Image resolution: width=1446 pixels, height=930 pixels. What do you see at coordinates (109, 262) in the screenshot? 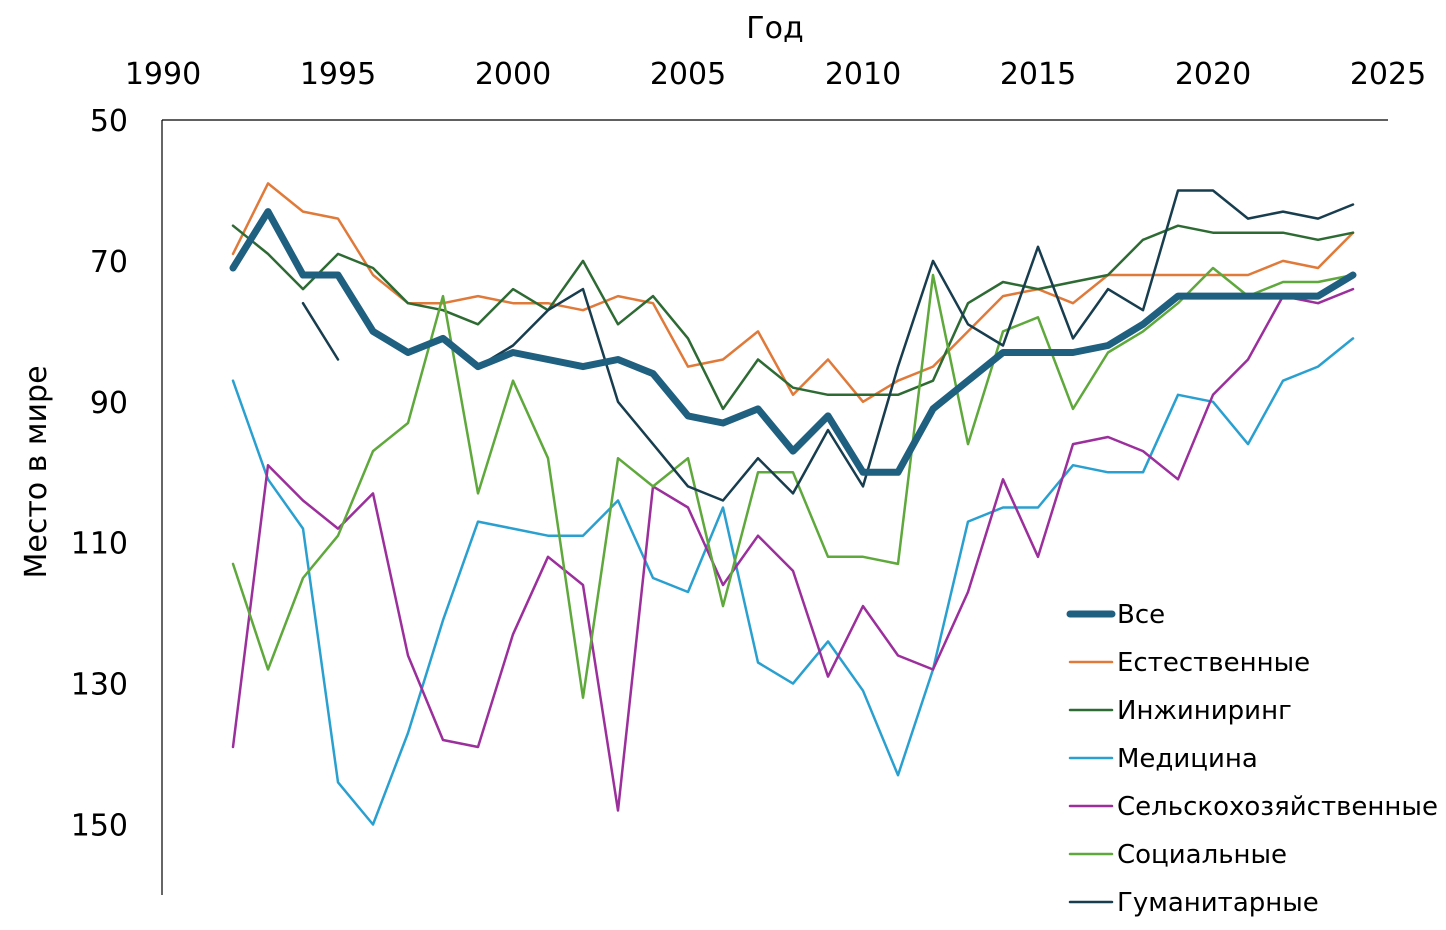
I see `y-tick-label: 70` at bounding box center [109, 262].